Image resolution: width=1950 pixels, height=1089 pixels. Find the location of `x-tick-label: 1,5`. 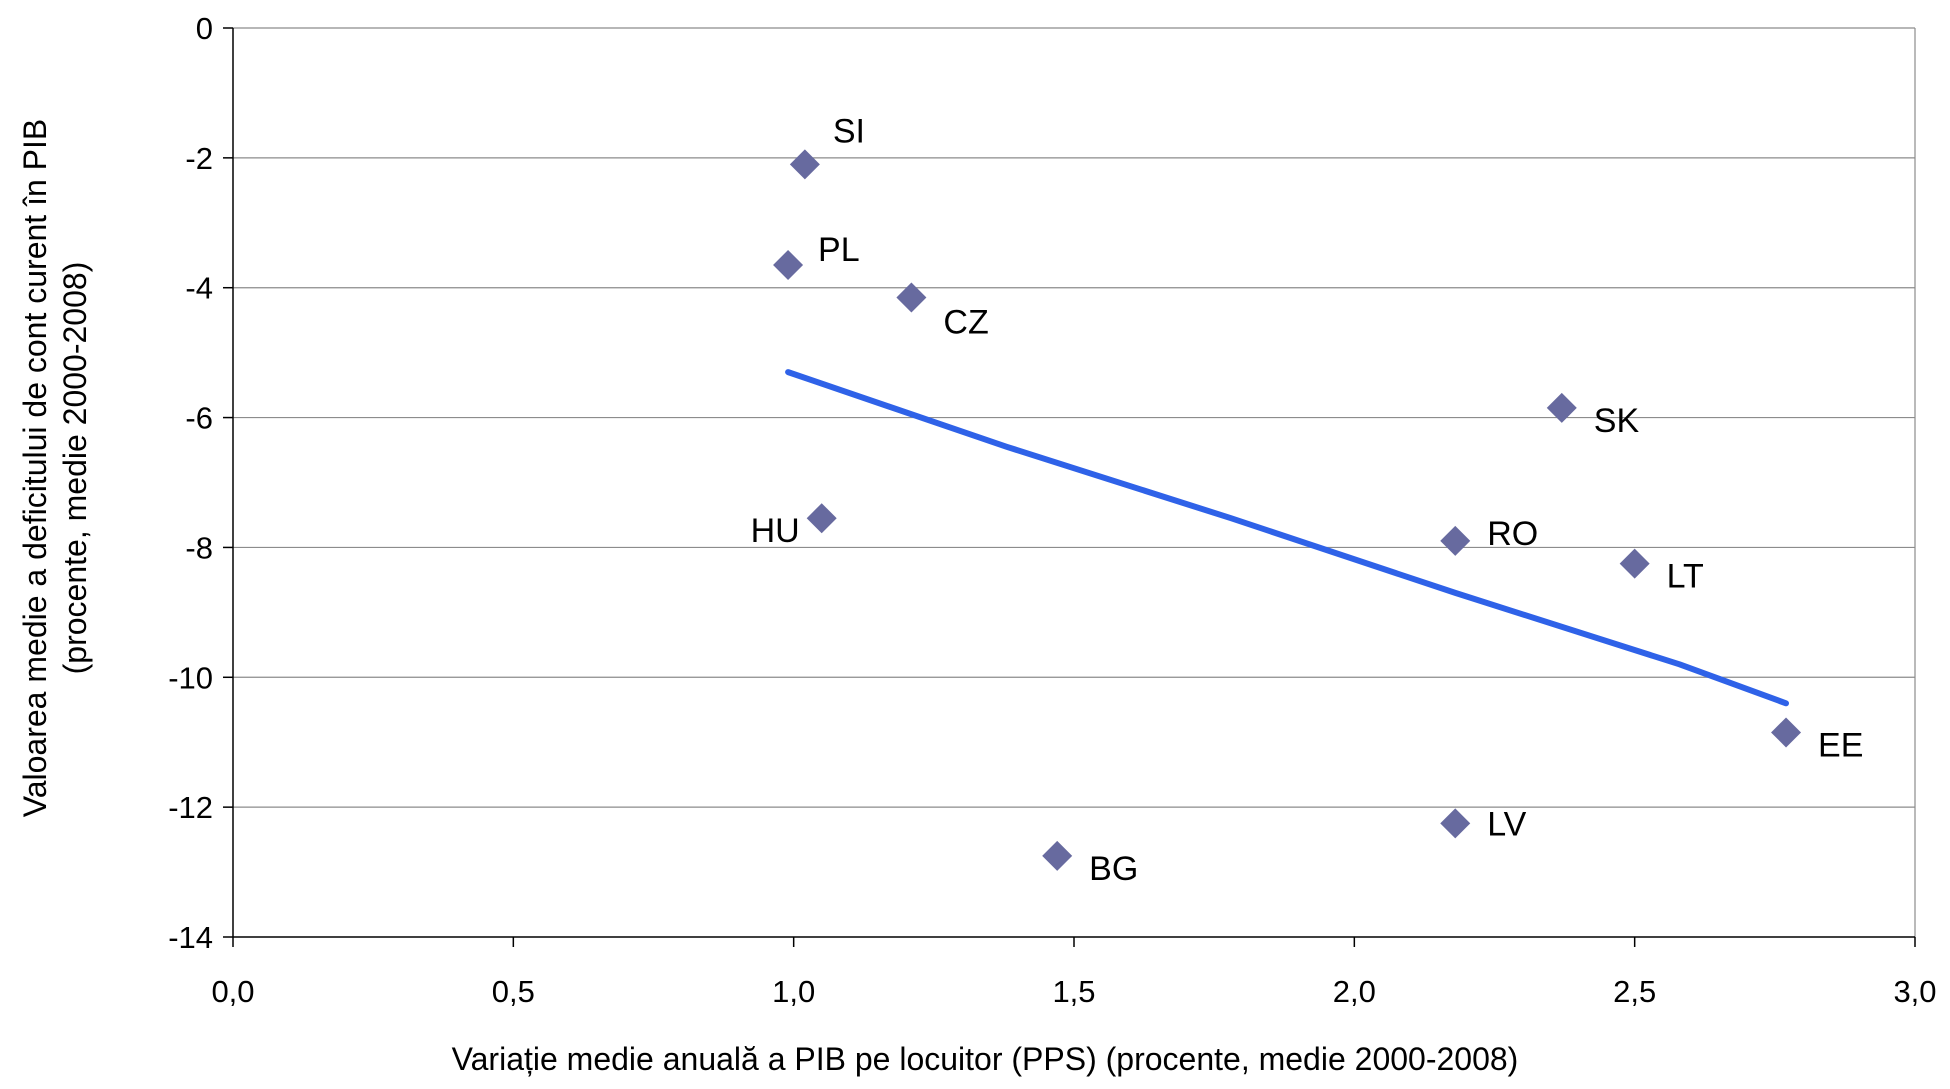

x-tick-label: 1,5 is located at coordinates (1073, 991).